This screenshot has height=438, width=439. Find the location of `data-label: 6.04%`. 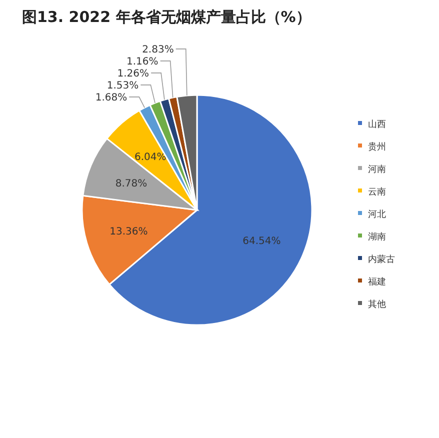

data-label: 6.04% is located at coordinates (150, 158).